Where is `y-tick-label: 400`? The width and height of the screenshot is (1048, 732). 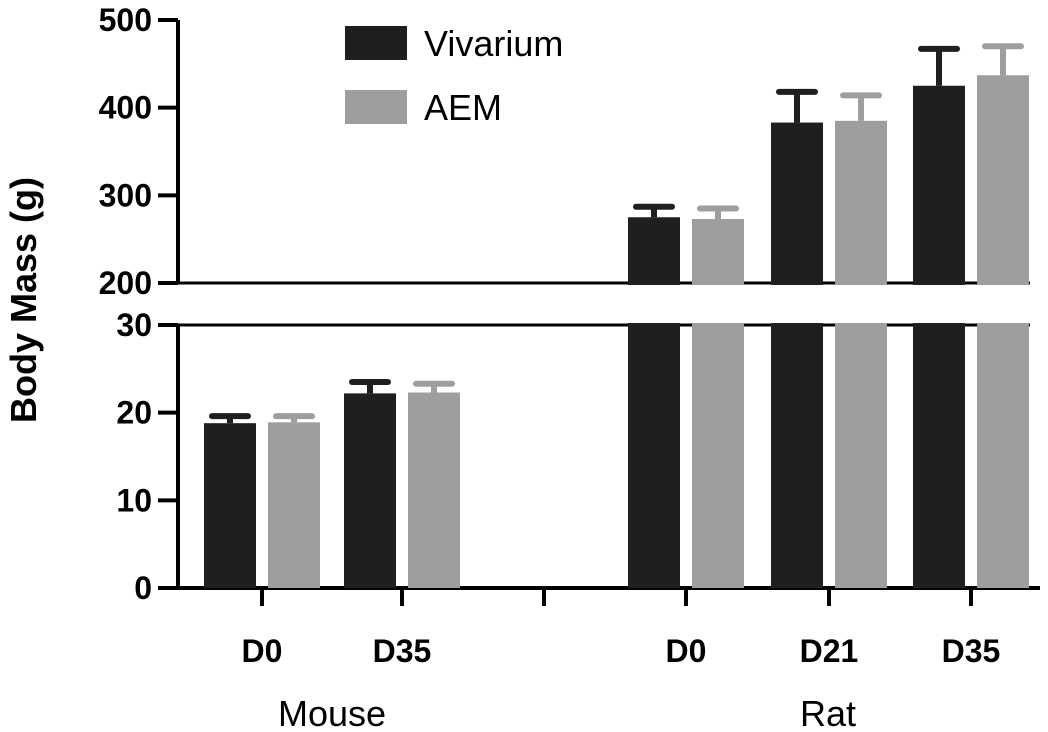 y-tick-label: 400 is located at coordinates (125, 108).